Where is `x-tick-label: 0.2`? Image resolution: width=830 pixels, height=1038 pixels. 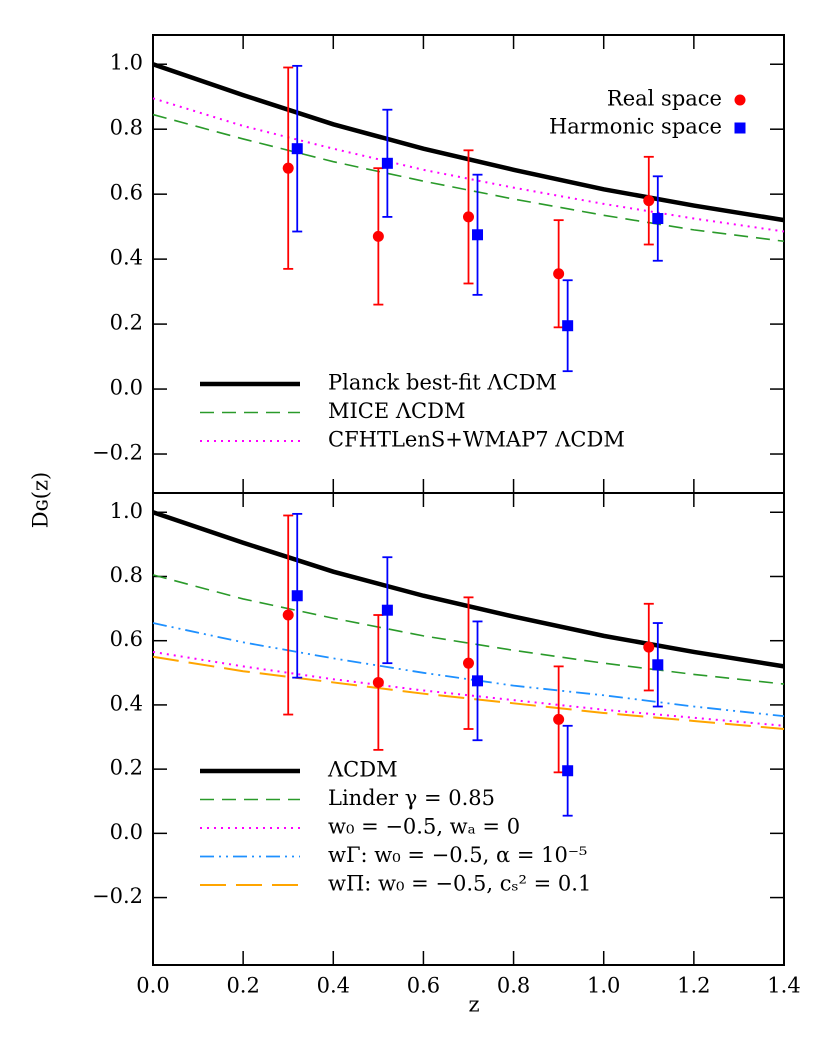
x-tick-label: 0.2 is located at coordinates (242, 986).